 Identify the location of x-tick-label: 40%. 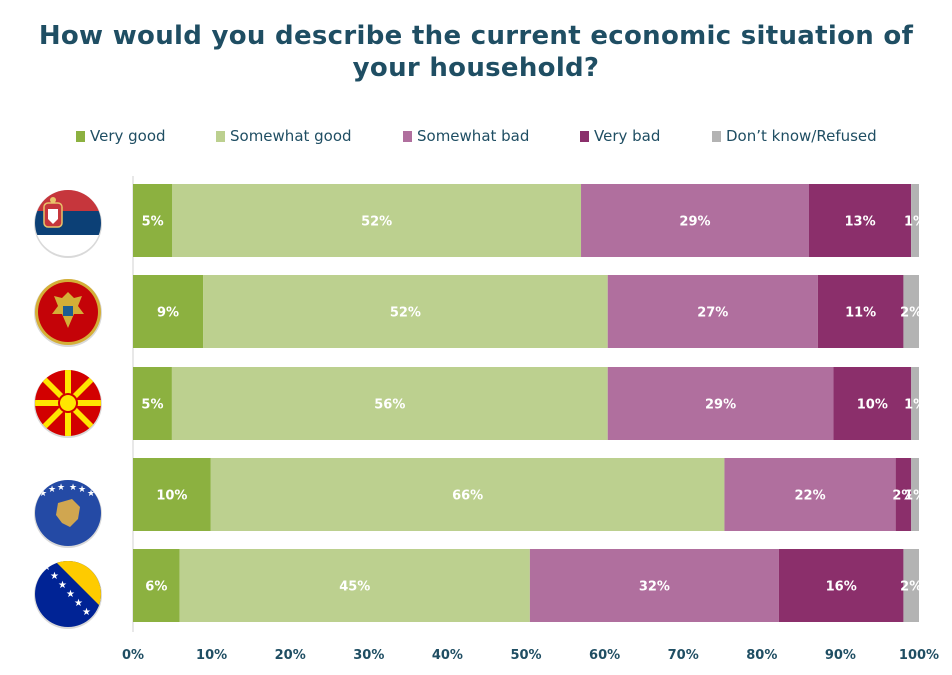
(447, 655).